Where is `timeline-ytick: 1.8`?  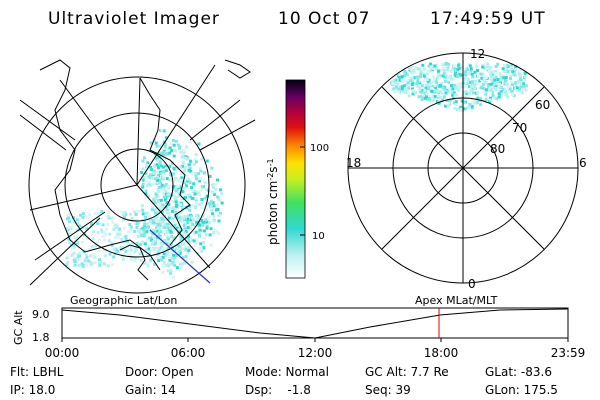 timeline-ytick: 1.8 is located at coordinates (41, 337).